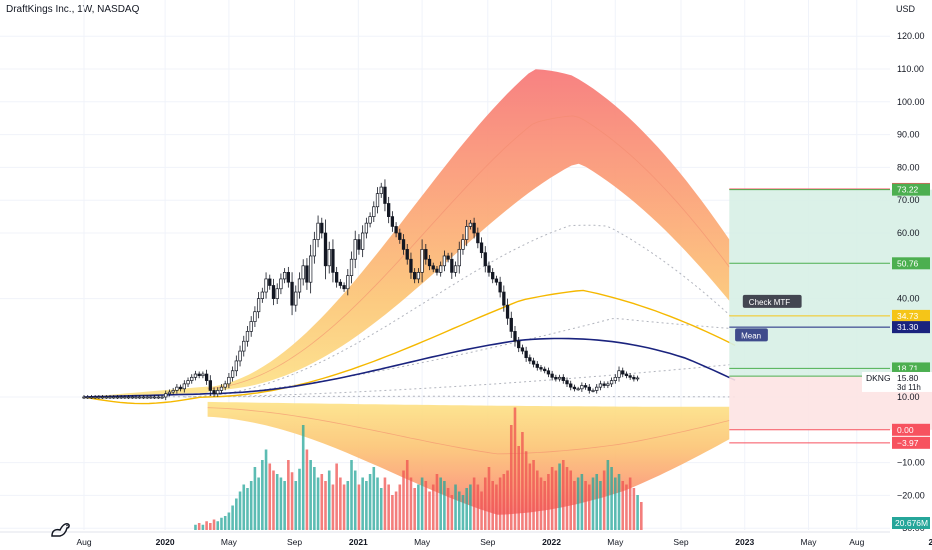 This screenshot has width=932, height=550. Describe the element at coordinates (908, 316) in the screenshot. I see `level-price-text: 34.73` at that location.